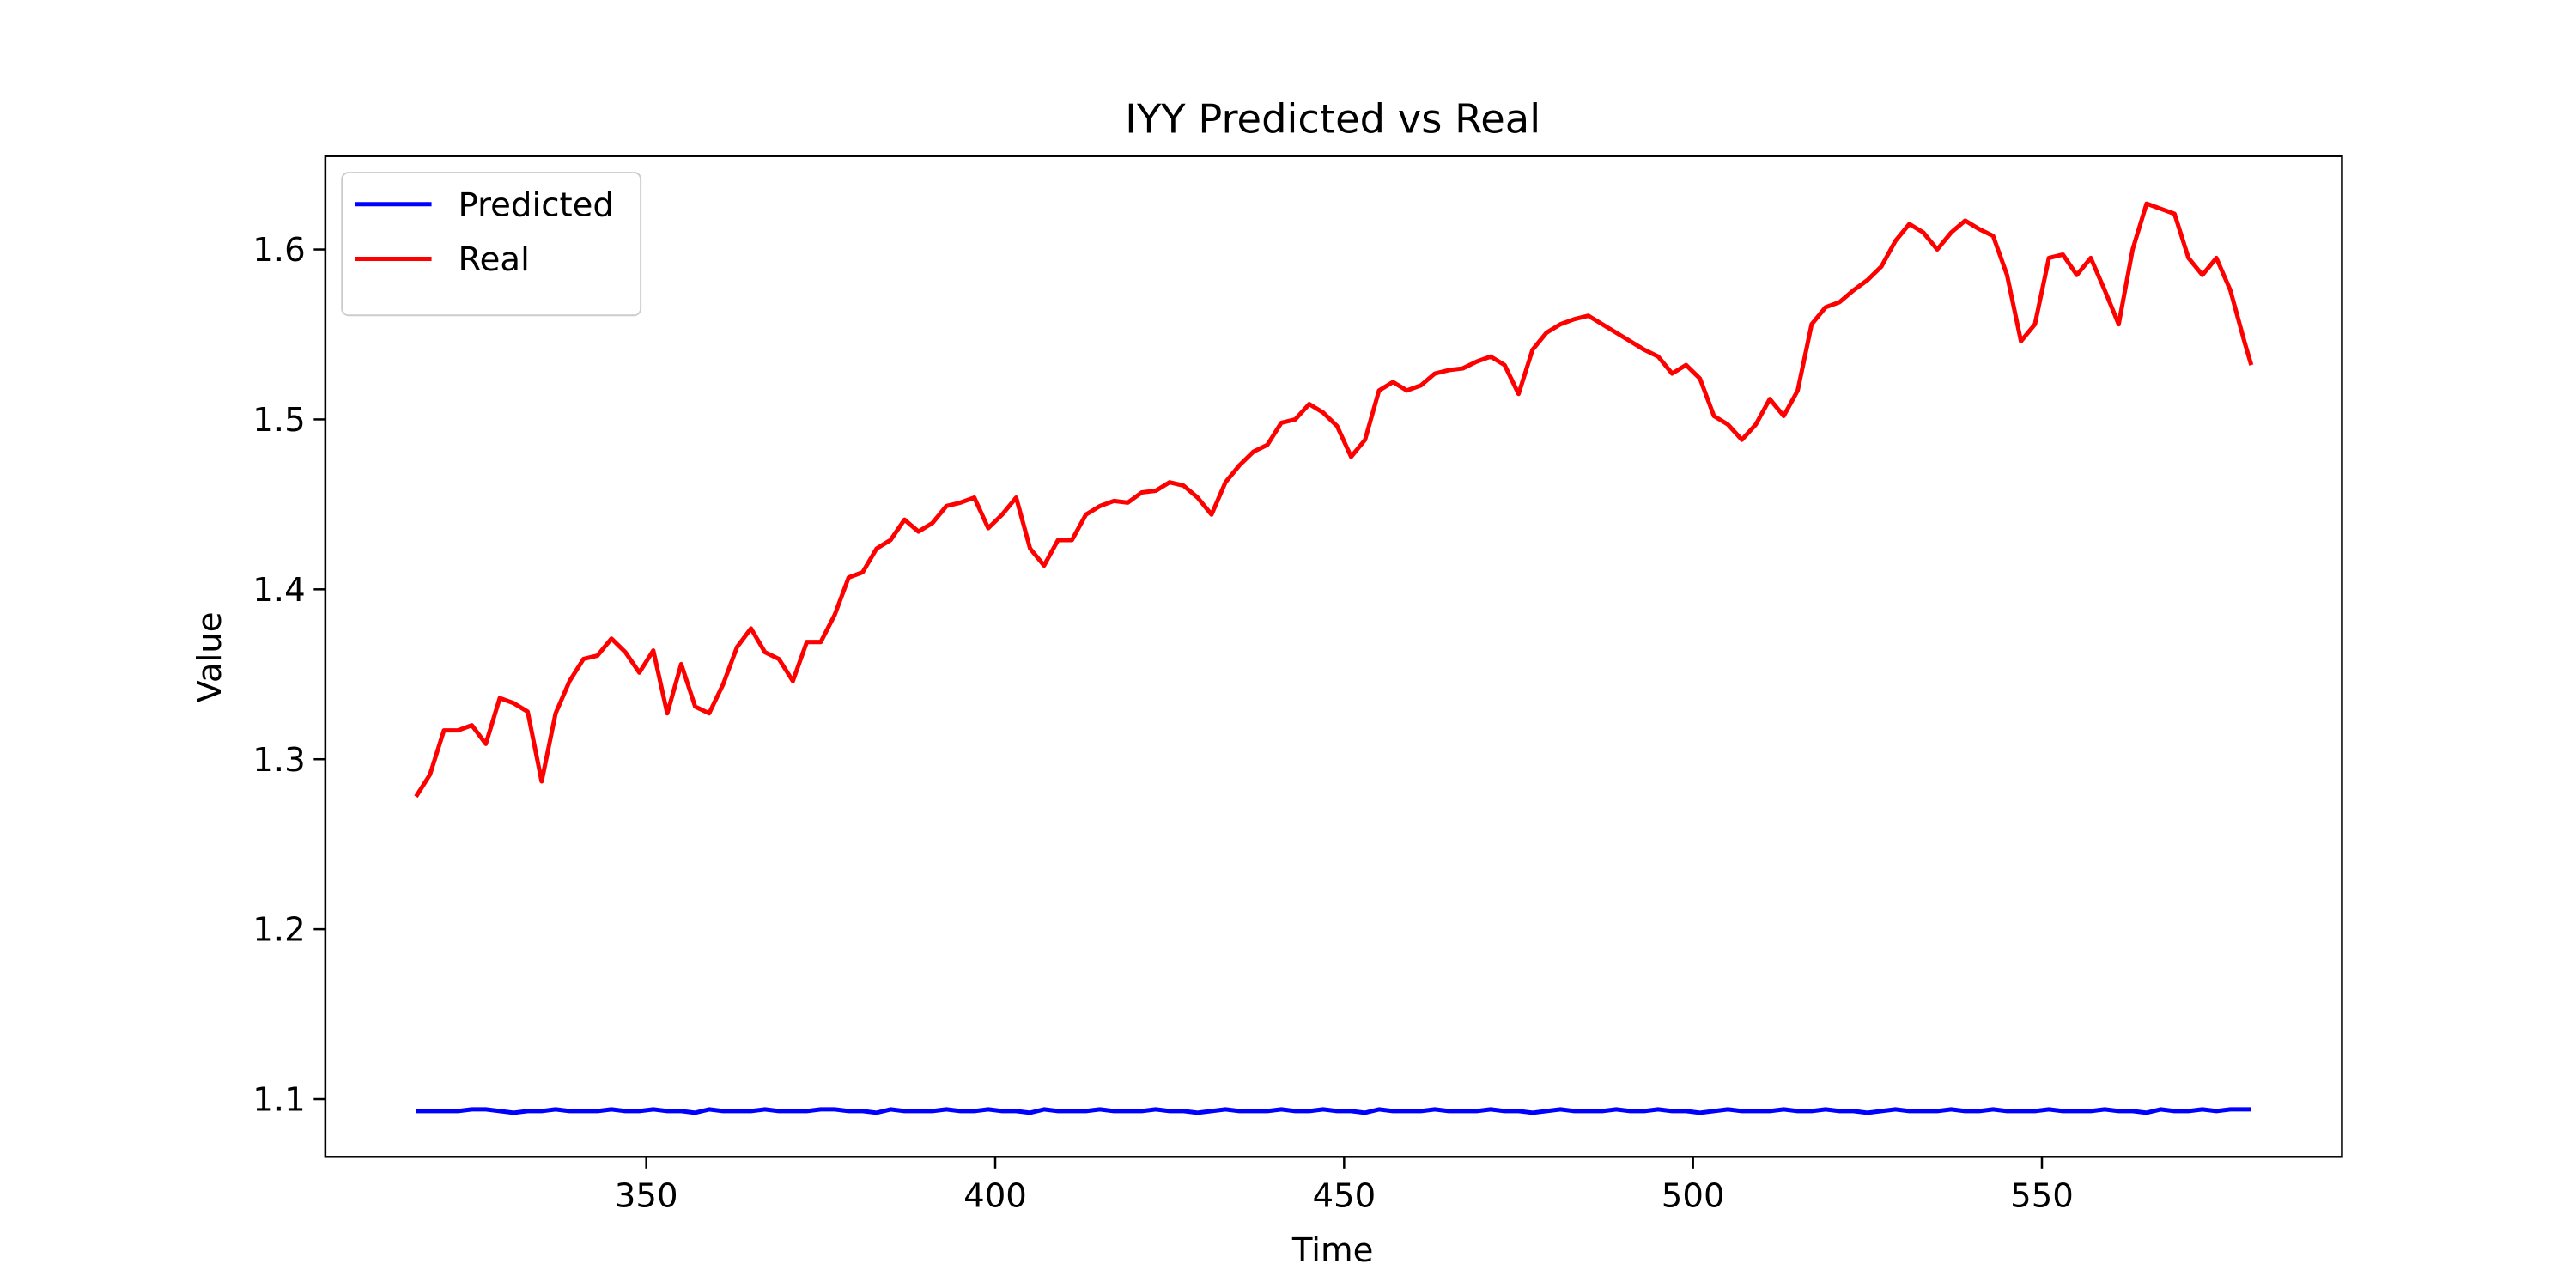 This screenshot has height=1288, width=2576. I want to click on y-axis-label: Value, so click(210, 656).